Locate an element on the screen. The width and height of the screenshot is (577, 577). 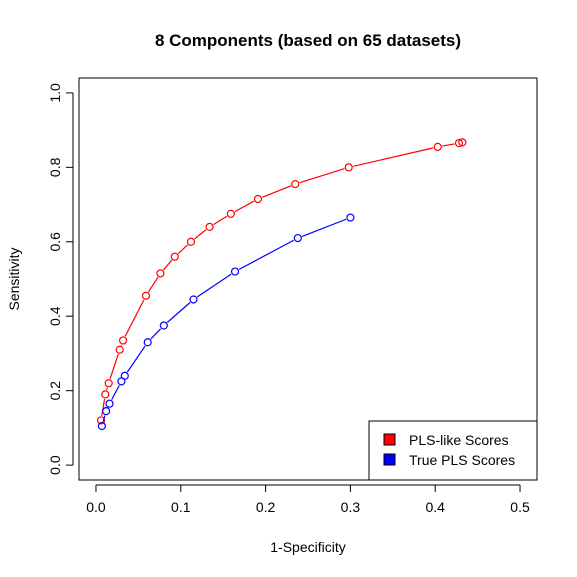
legend-label-true-pls: True PLS Scores is located at coordinates (462, 460).